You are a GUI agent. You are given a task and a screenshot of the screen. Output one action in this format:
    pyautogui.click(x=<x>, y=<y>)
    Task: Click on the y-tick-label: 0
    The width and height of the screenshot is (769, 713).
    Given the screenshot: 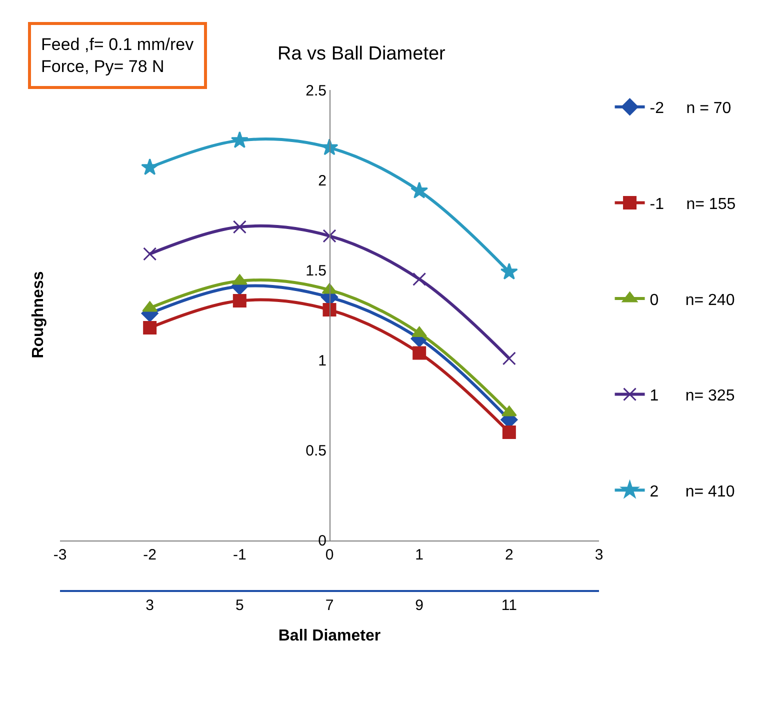 What is the action you would take?
    pyautogui.click(x=322, y=541)
    